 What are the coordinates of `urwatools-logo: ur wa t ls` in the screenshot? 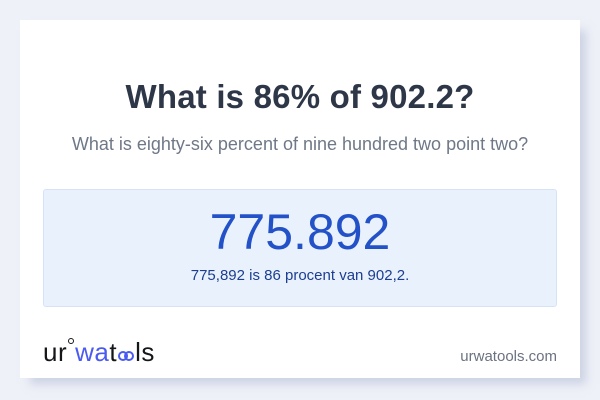 It's located at (99, 352).